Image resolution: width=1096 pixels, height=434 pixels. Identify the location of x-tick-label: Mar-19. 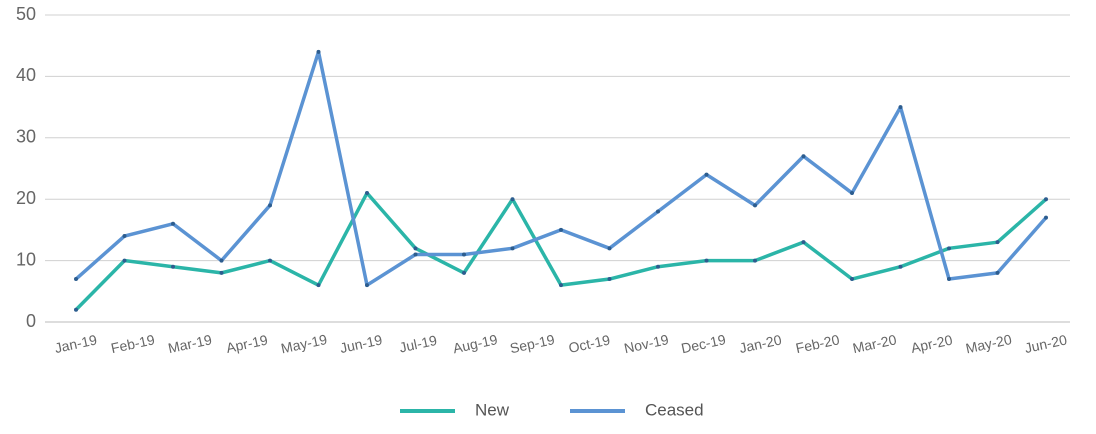
(189, 343).